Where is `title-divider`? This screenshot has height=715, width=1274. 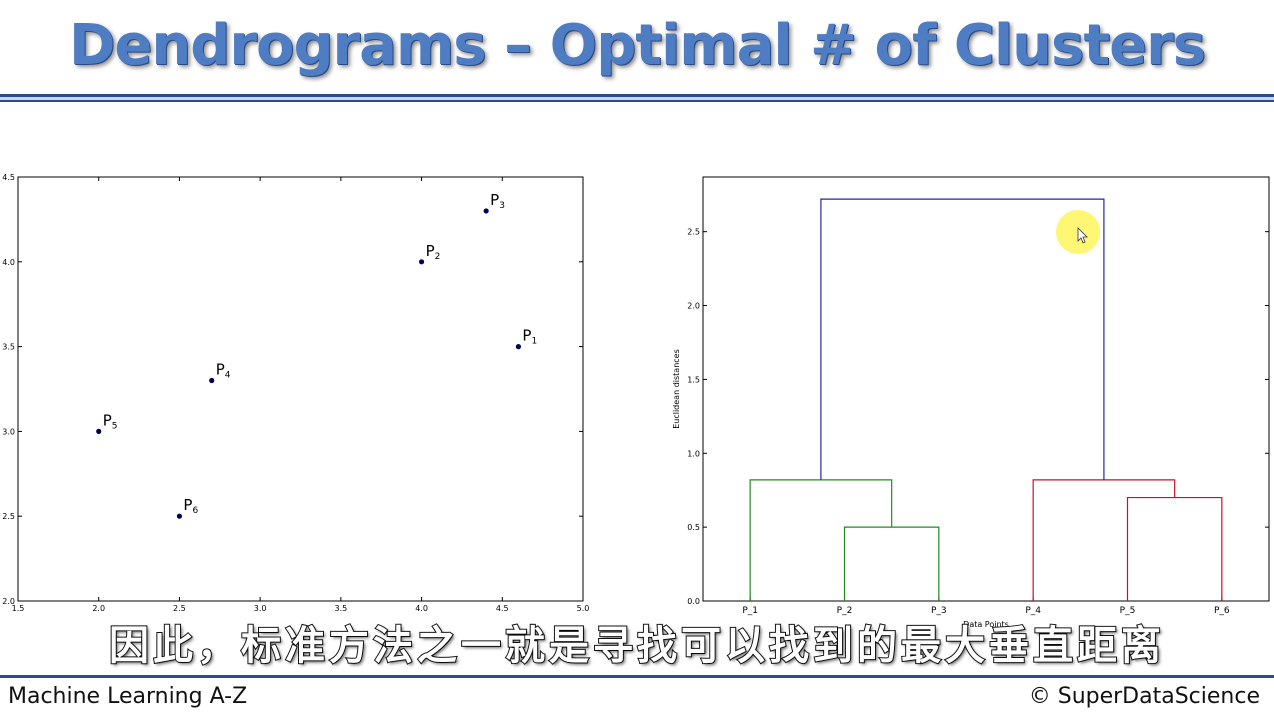 title-divider is located at coordinates (637, 98).